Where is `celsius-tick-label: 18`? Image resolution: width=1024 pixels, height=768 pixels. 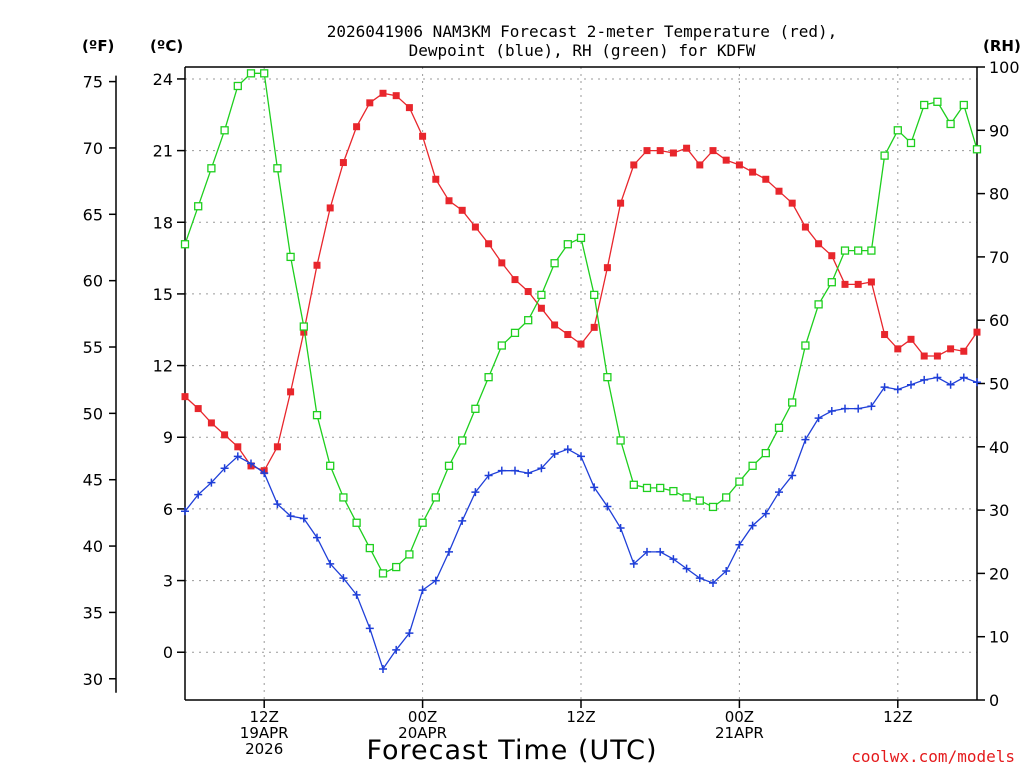
celsius-tick-label: 18 is located at coordinates (163, 222).